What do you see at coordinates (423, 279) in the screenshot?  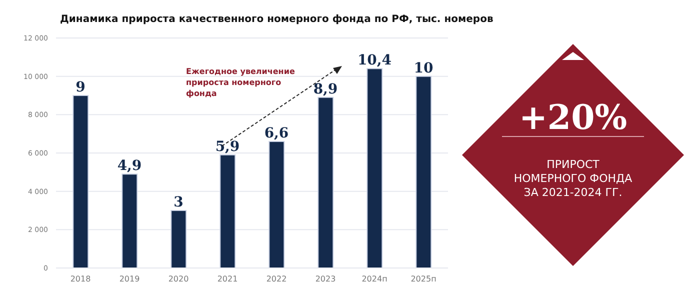 I see `x-tick-label: 2025п` at bounding box center [423, 279].